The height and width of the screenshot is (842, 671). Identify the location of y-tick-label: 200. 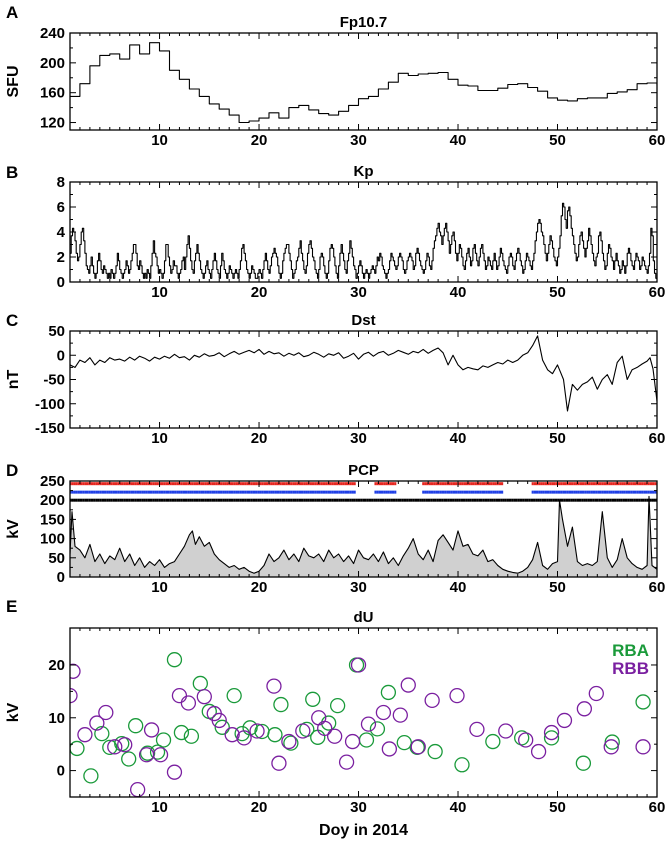
(52, 500).